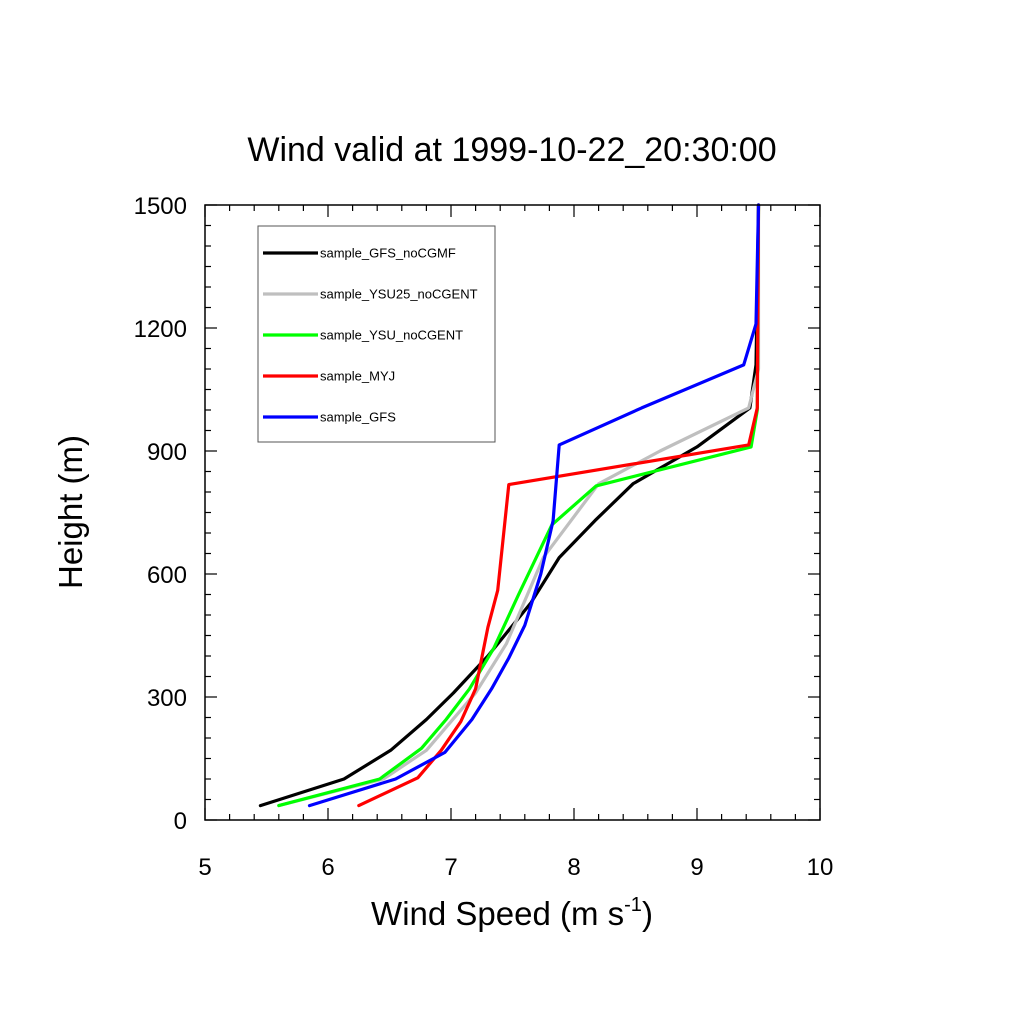 Image resolution: width=1024 pixels, height=1024 pixels. I want to click on y-tick-label: 1200, so click(160, 329).